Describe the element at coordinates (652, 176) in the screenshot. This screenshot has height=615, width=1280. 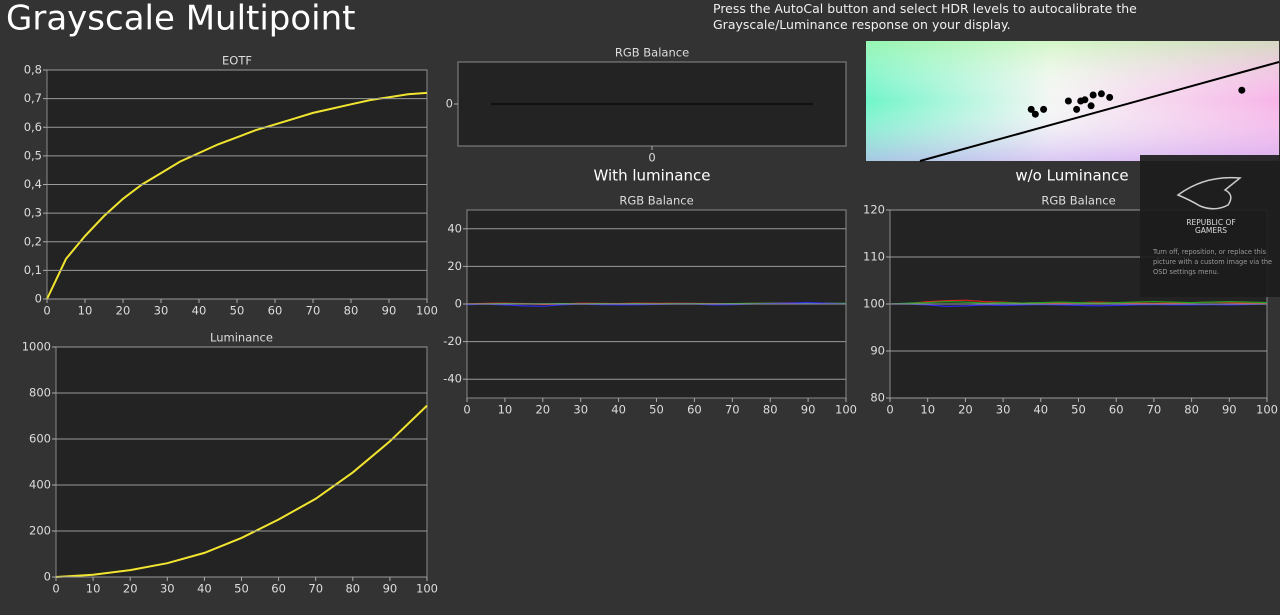
I see `section-label: With luminance` at that location.